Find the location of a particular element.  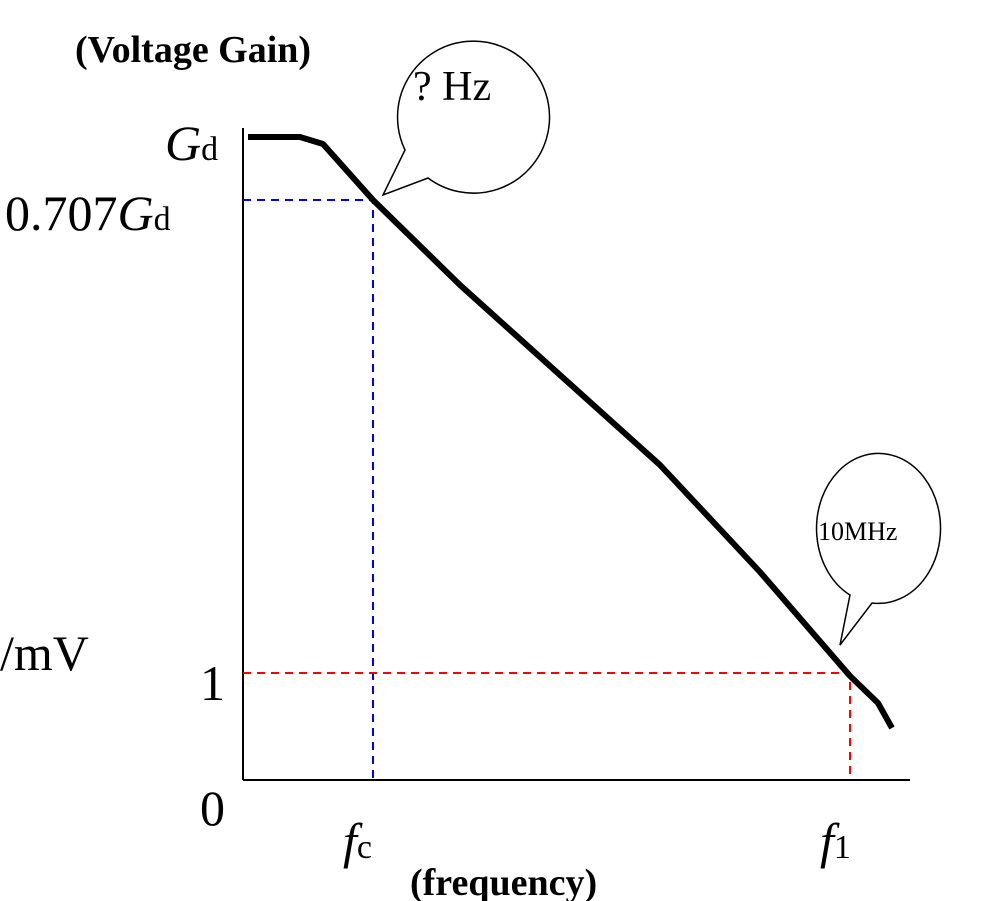

subscript: 1 is located at coordinates (842, 847).